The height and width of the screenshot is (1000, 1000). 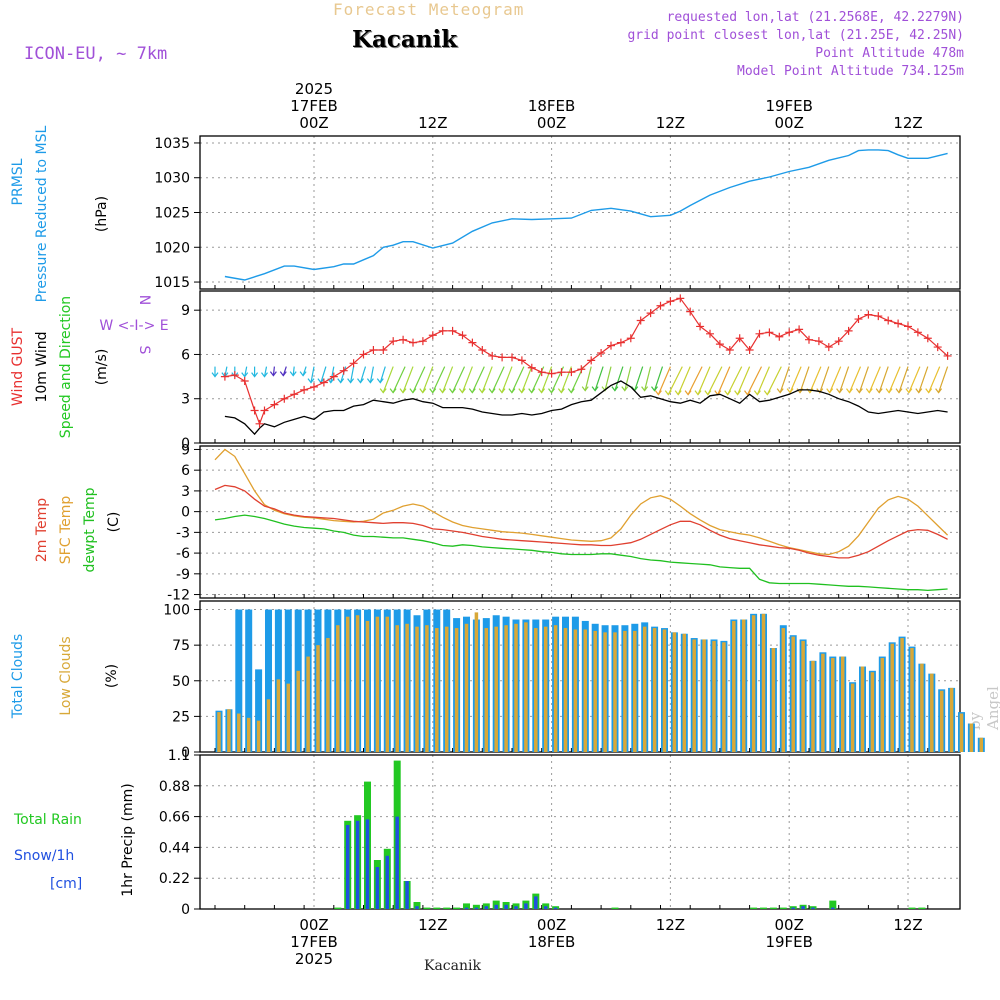 I want to click on clouds-bars, so click(x=600, y=680).